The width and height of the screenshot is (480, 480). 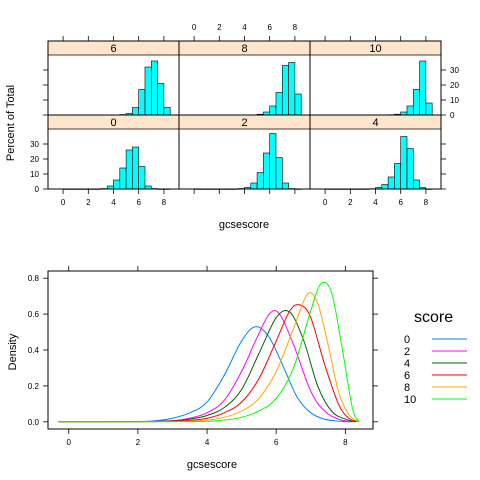 I want to click on y-tick-label: 0.6, so click(x=34, y=314).